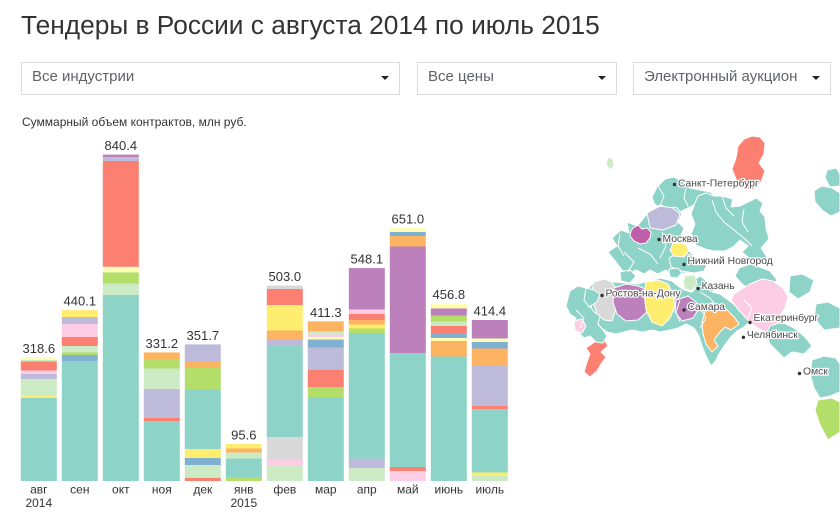  I want to click on svg-text: Челябинск, so click(772, 335).